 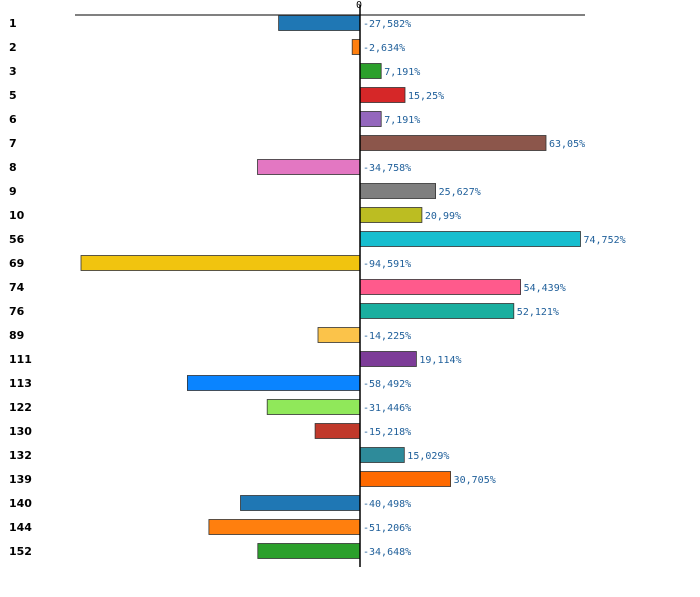 What do you see at coordinates (387, 432) in the screenshot?
I see `value-label: -15,218%` at bounding box center [387, 432].